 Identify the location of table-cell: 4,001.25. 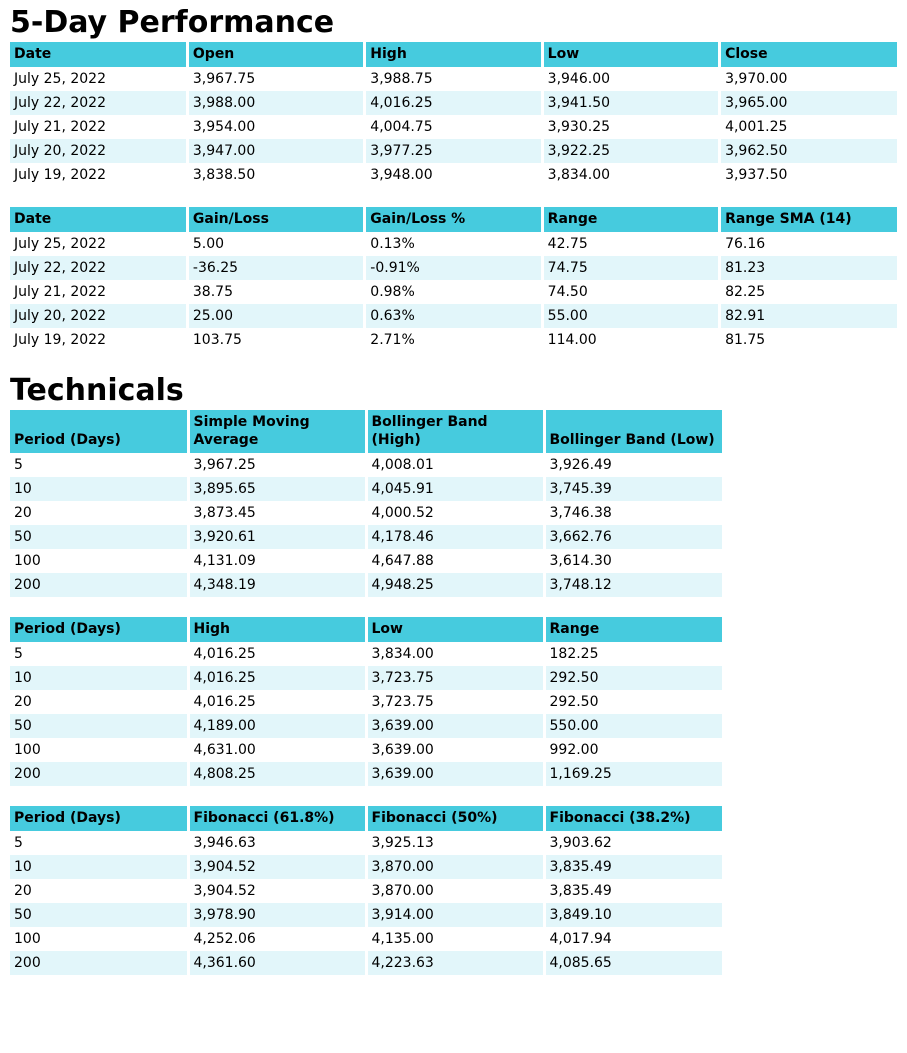
(807, 127).